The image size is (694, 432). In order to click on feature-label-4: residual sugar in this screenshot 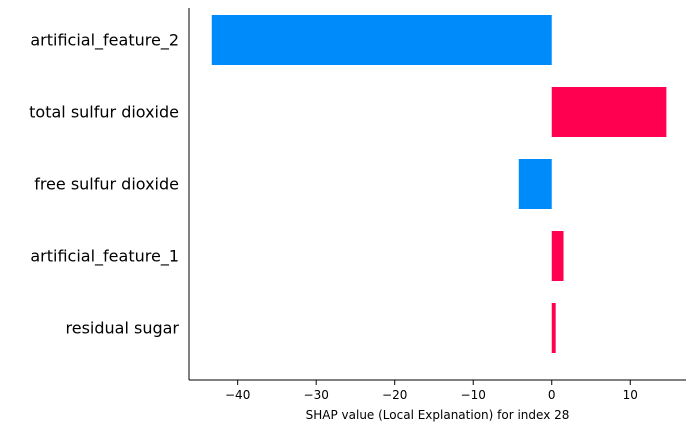, I will do `click(123, 328)`.